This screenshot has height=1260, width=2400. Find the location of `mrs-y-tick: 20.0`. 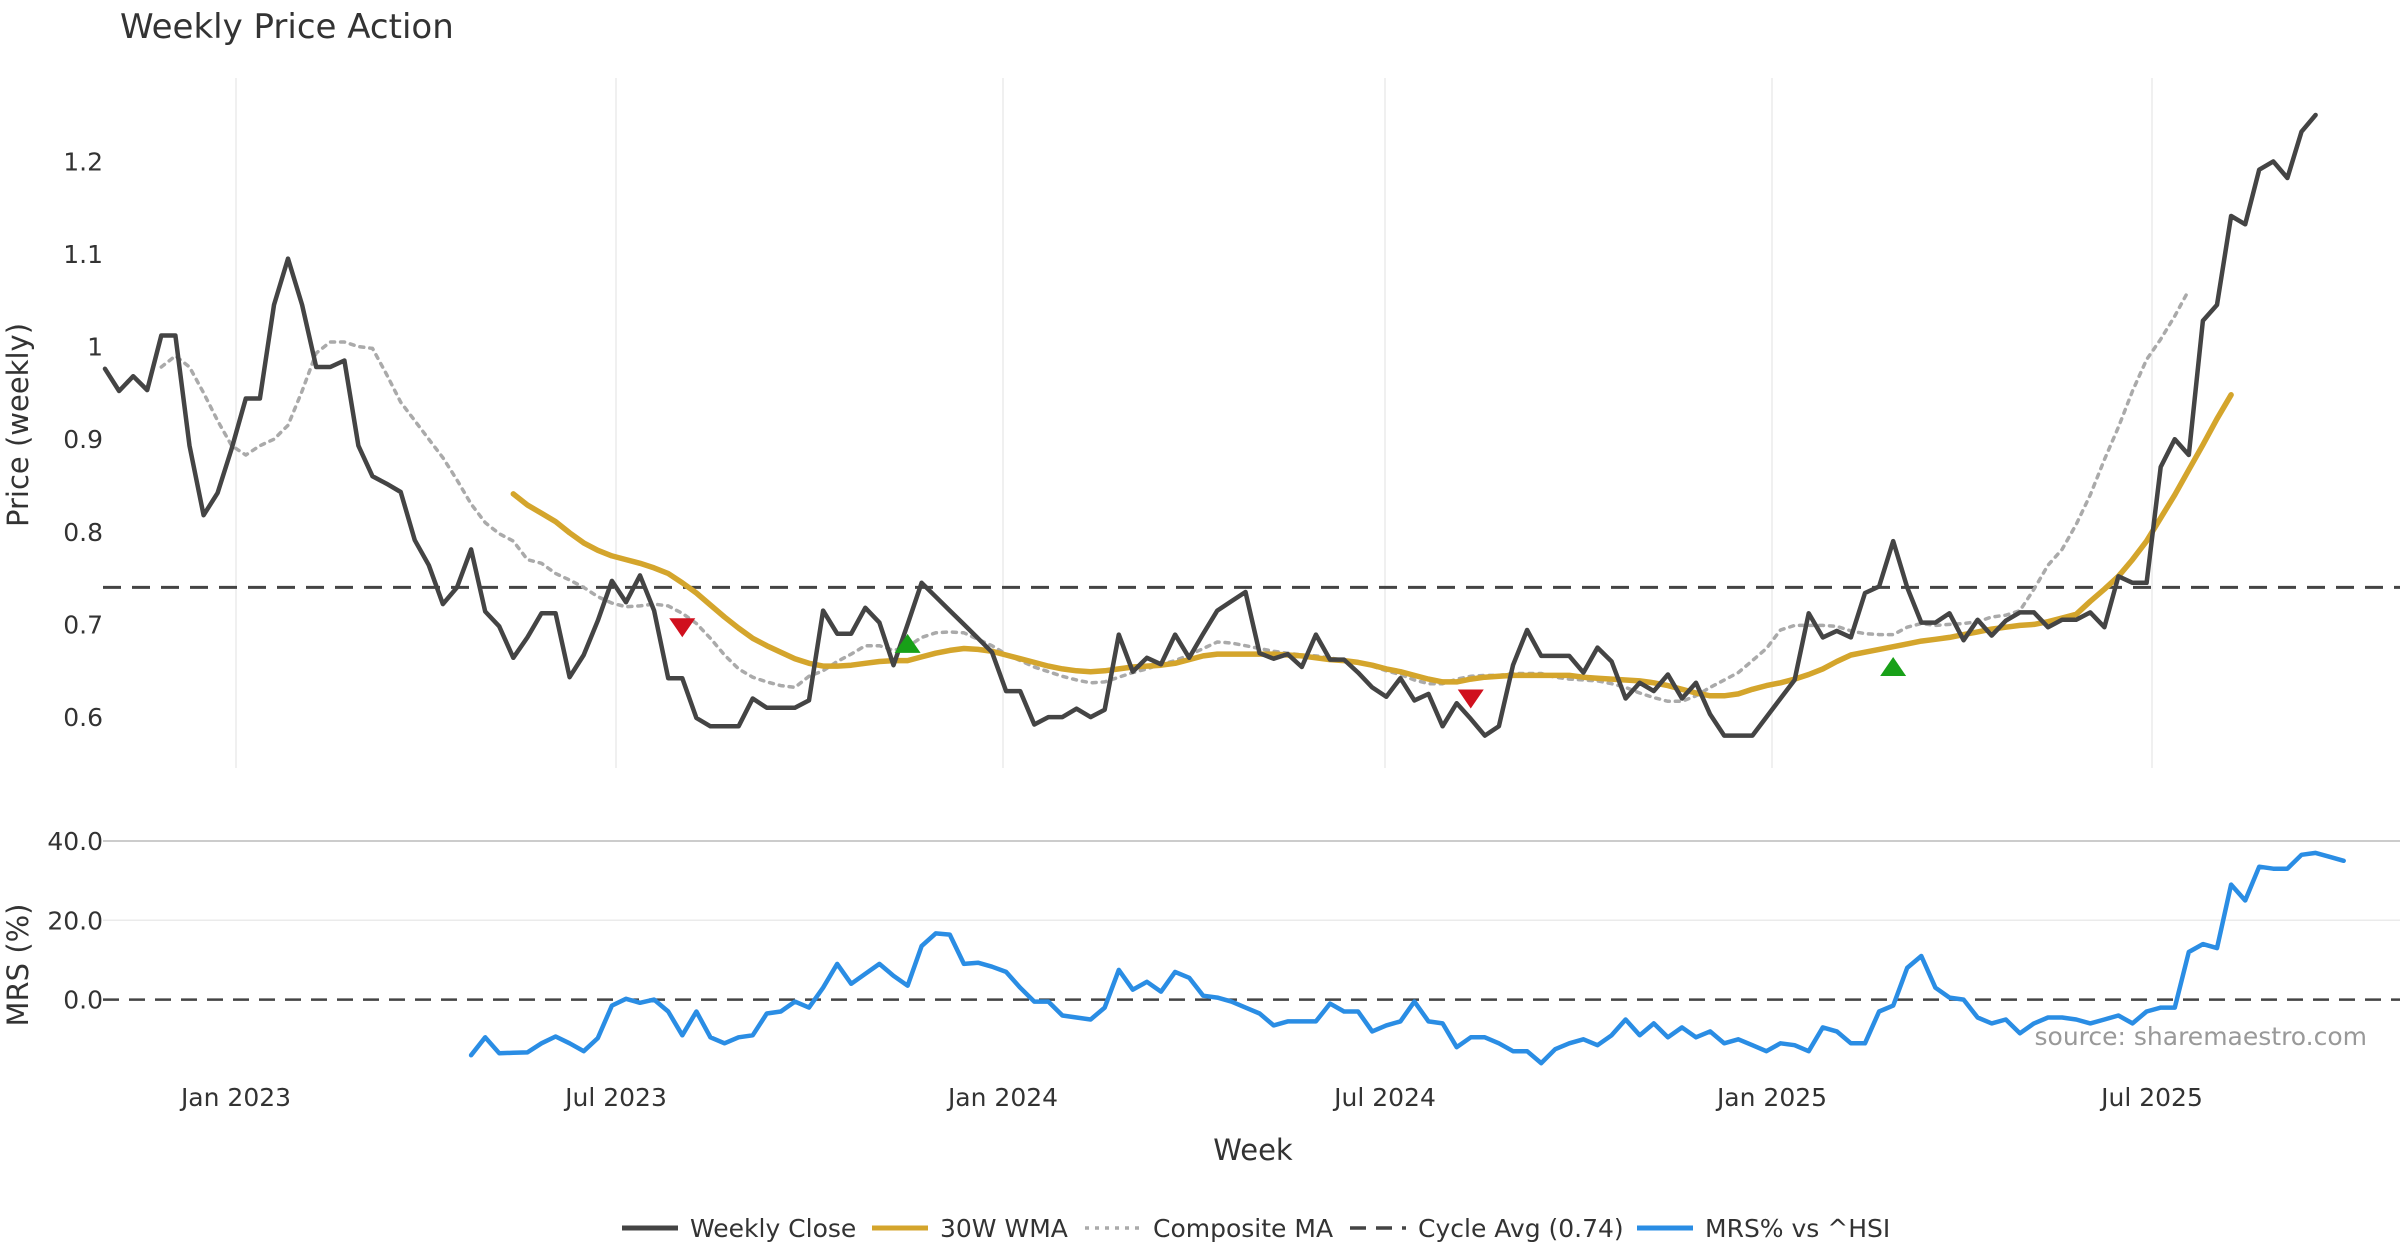

mrs-y-tick: 20.0 is located at coordinates (75, 920).